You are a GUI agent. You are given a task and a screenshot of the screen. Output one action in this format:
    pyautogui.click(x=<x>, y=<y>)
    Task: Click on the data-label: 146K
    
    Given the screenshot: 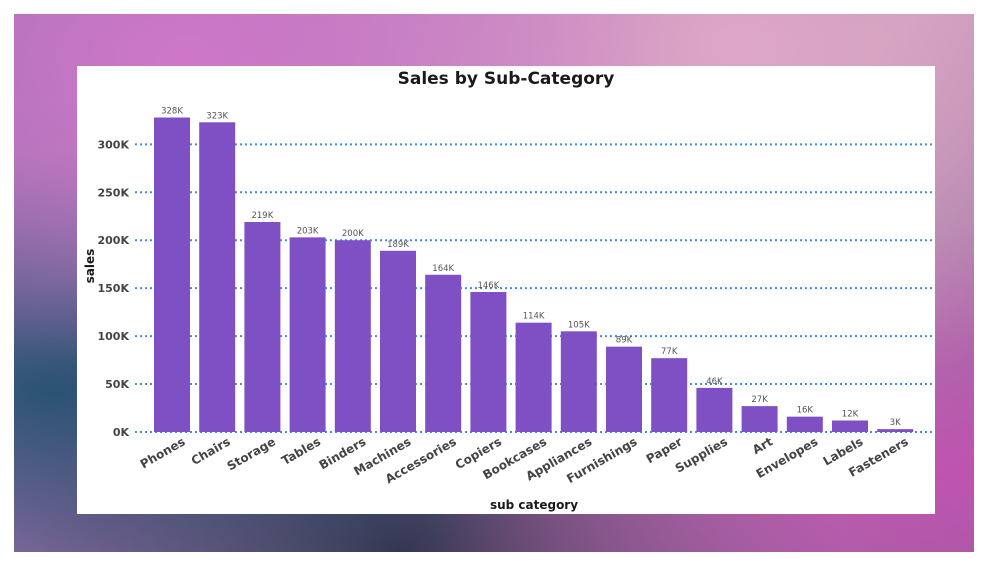 What is the action you would take?
    pyautogui.click(x=488, y=286)
    